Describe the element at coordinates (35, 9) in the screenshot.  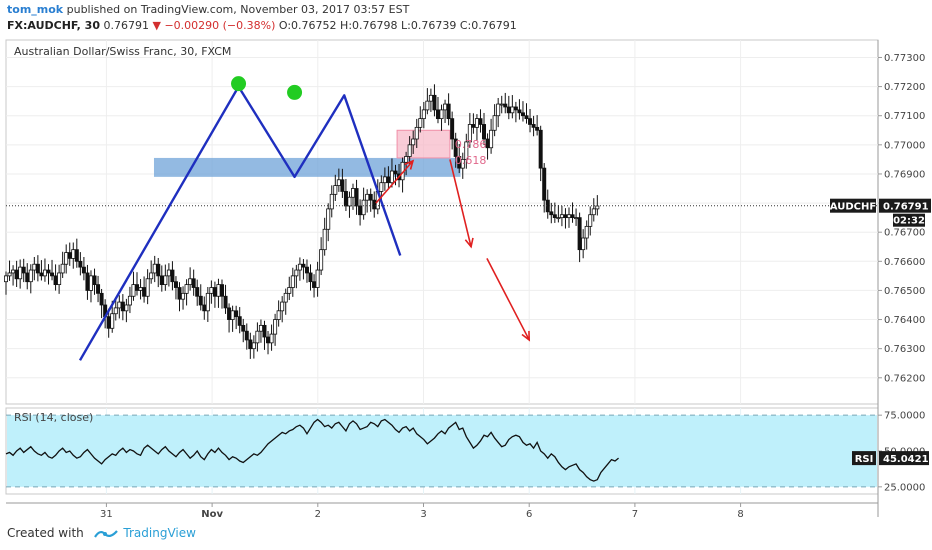
I see `author-link: tom_mok` at that location.